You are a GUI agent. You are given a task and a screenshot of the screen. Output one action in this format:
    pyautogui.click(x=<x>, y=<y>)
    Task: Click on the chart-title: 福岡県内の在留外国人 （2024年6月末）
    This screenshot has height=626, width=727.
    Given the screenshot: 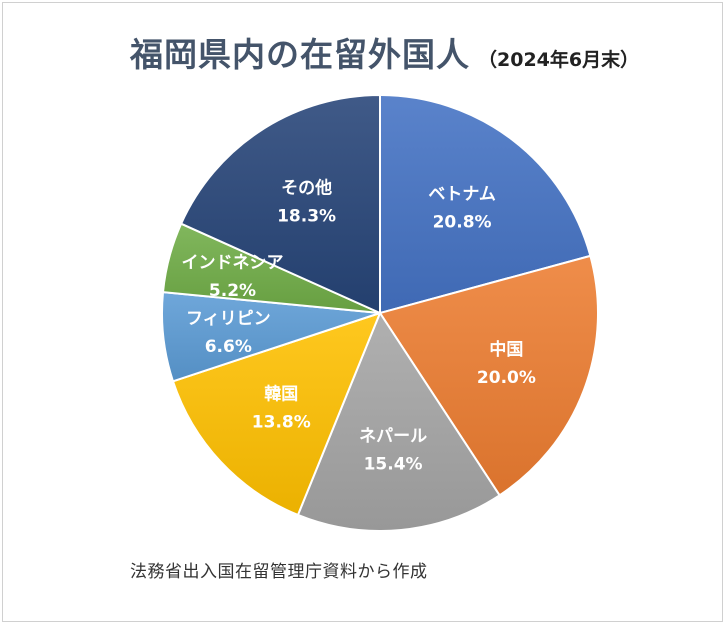 What is the action you would take?
    pyautogui.click(x=384, y=52)
    